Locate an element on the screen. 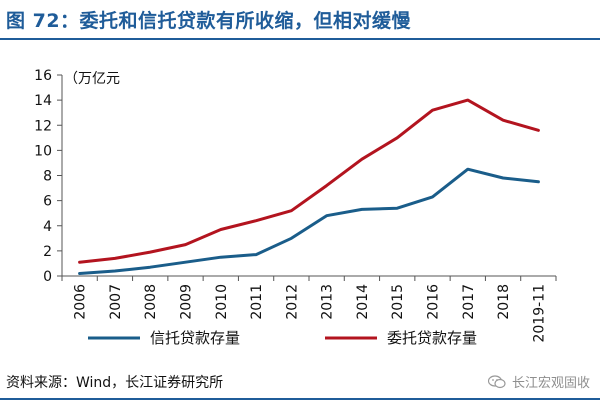  x-tick-label: 2015 is located at coordinates (398, 302).